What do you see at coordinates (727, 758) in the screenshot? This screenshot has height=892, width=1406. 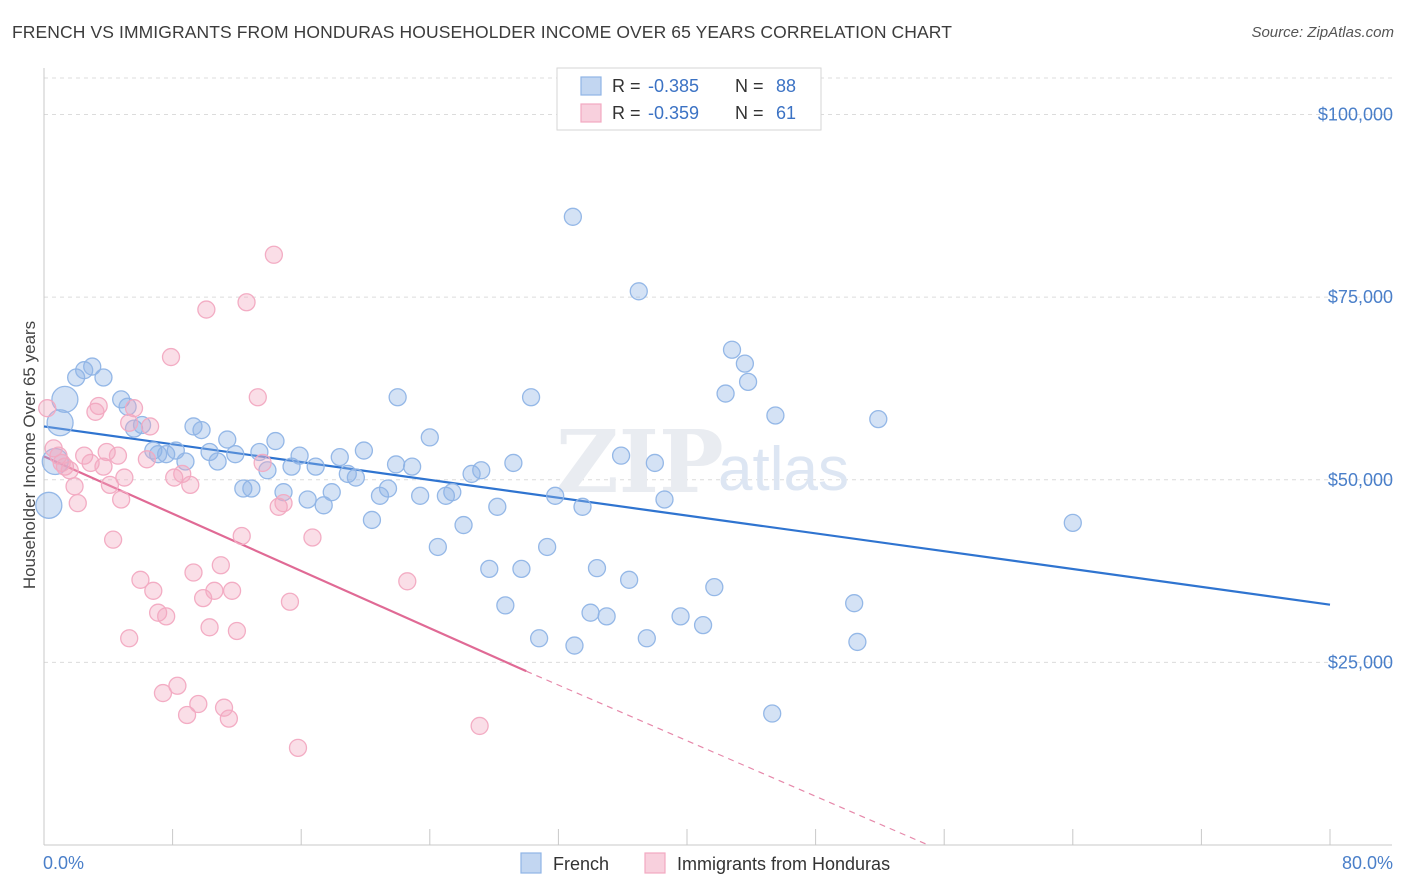 I see `honduras-trend-extension` at bounding box center [727, 758].